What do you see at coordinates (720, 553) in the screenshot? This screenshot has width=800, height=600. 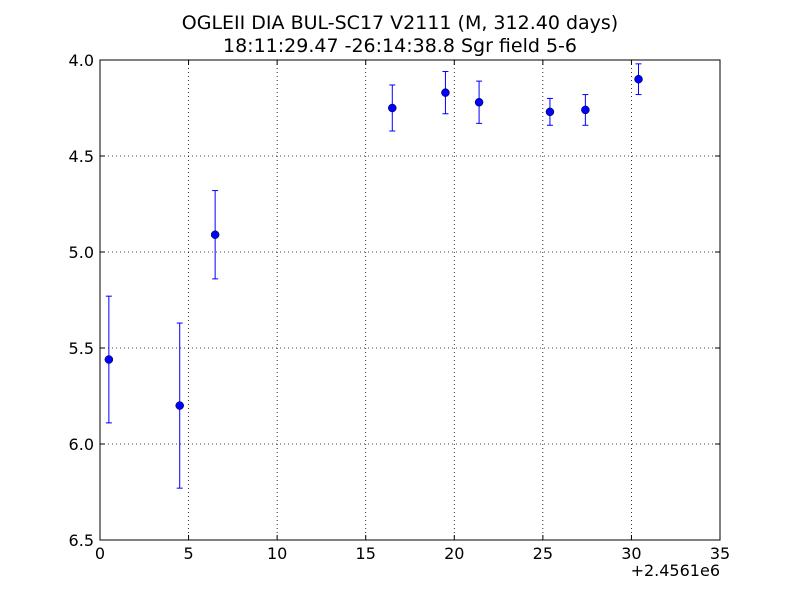 I see `x-tick-label: 35` at bounding box center [720, 553].